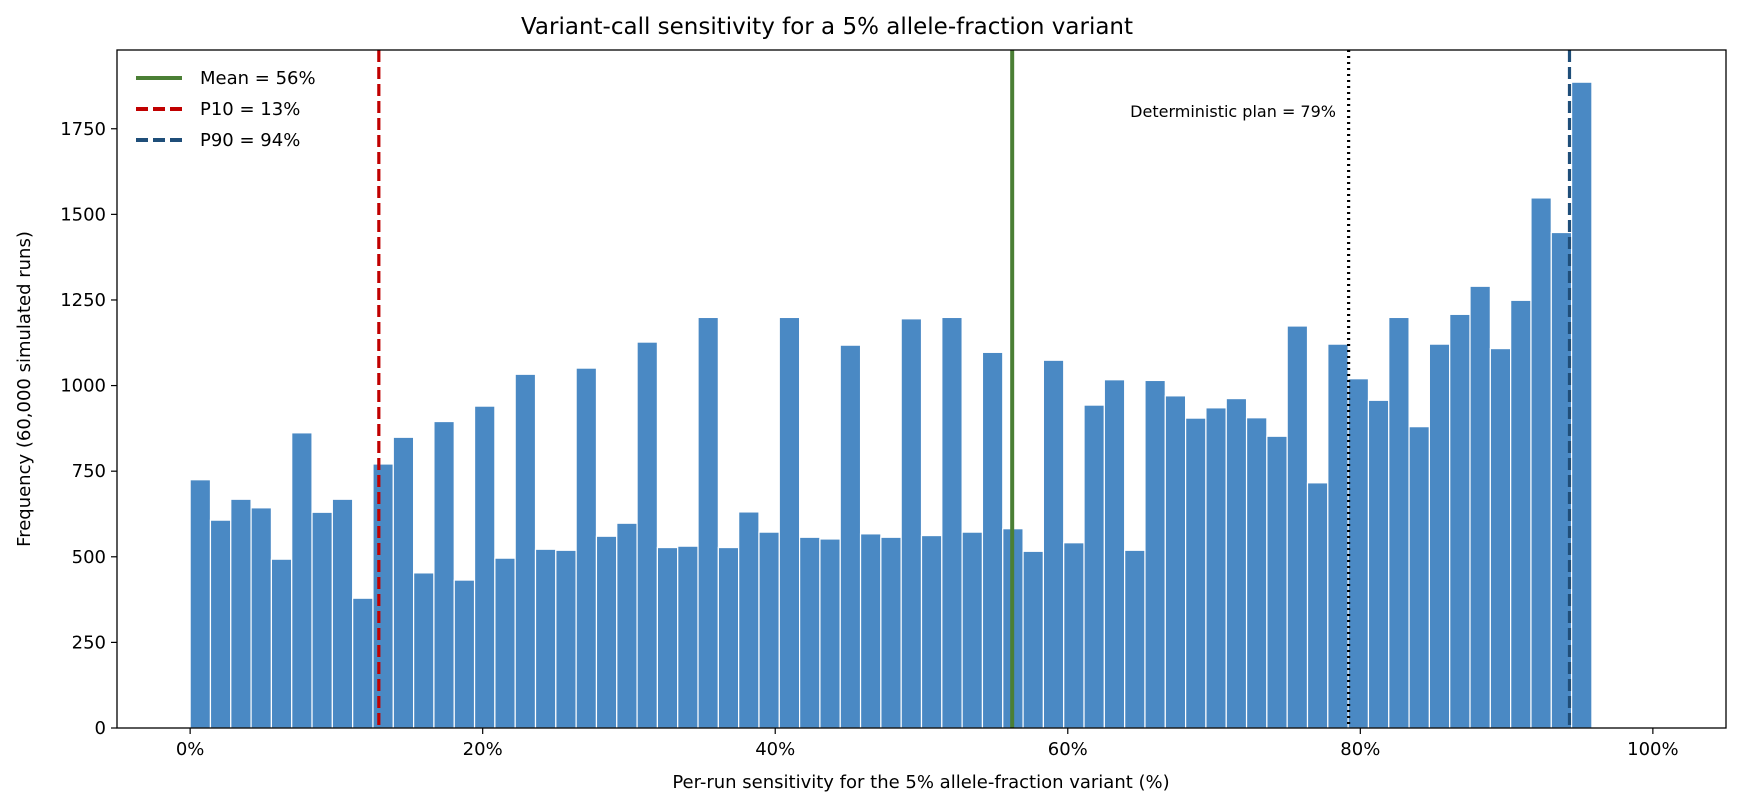 The height and width of the screenshot is (812, 1742). What do you see at coordinates (88, 429) in the screenshot?
I see `y-axis: 0 250 500 750 1000 1250 1500 1750` at bounding box center [88, 429].